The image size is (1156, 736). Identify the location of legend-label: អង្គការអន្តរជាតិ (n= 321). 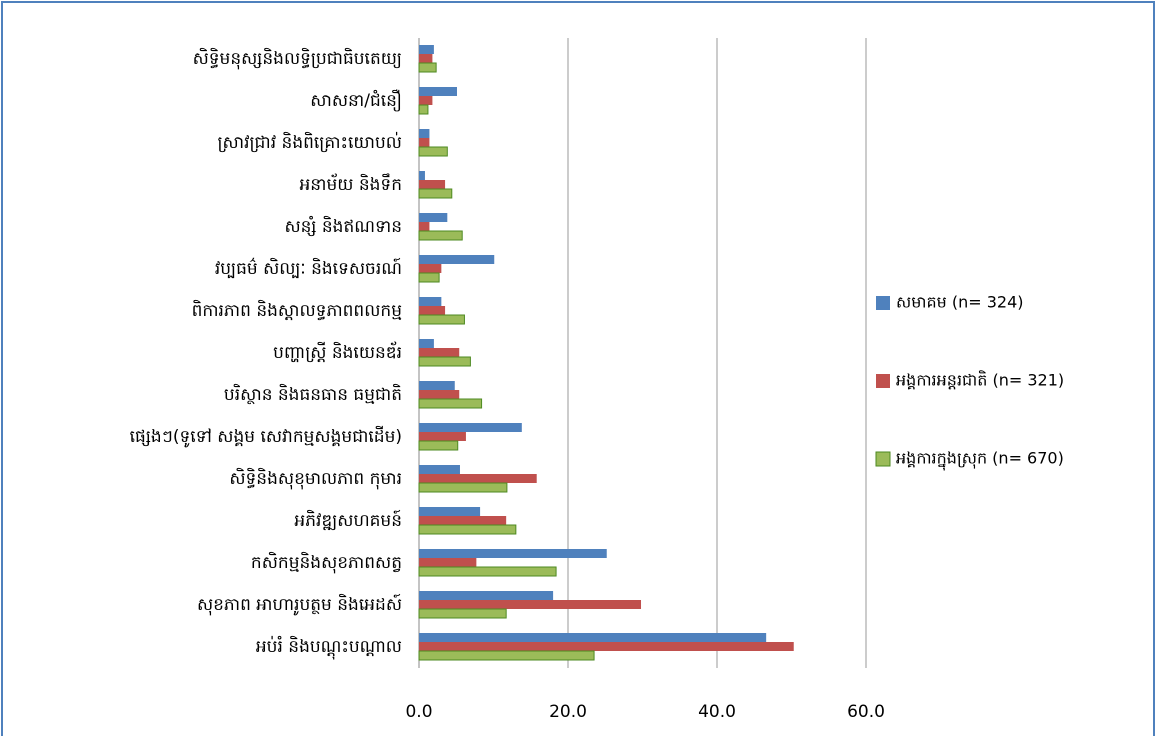
(980, 380).